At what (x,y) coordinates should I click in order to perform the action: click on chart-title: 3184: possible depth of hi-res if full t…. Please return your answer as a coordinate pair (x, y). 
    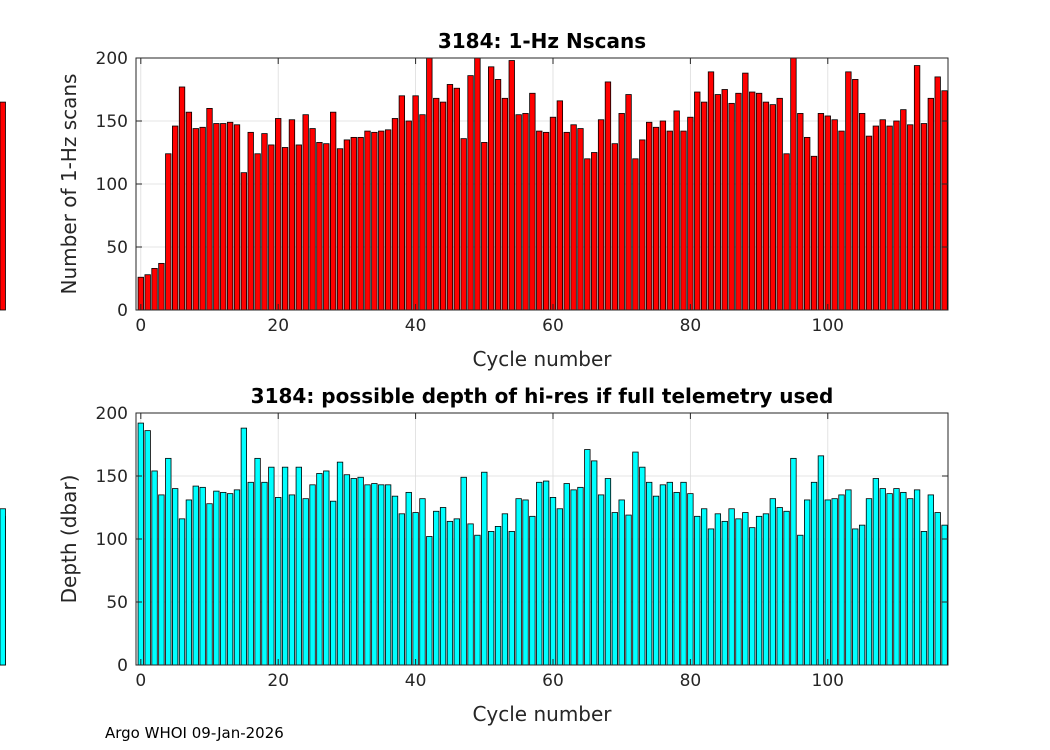
    Looking at the image, I should click on (542, 396).